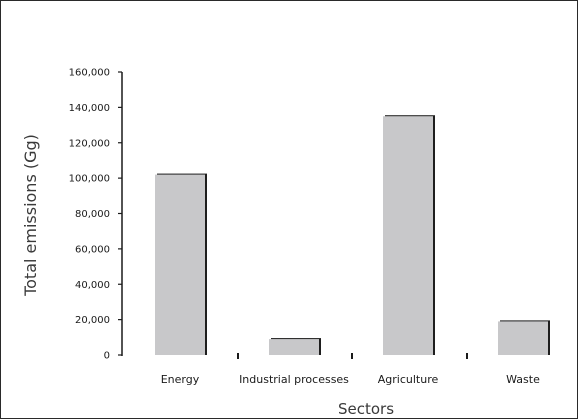  I want to click on y-tick-label: 0, so click(107, 356).